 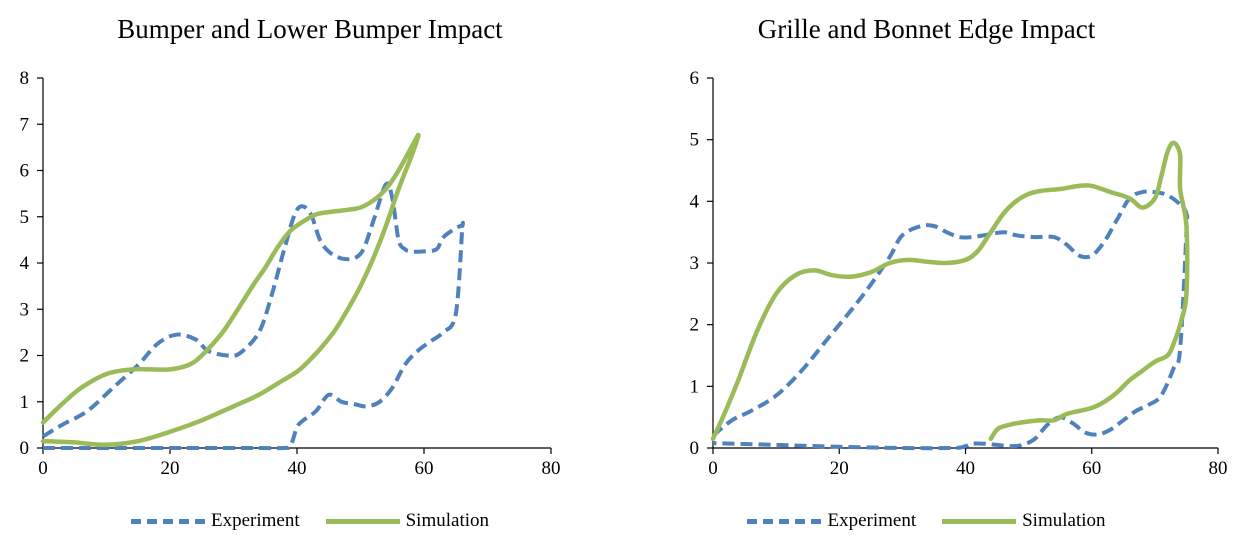 I want to click on y-tick-label: 7, so click(x=25, y=124).